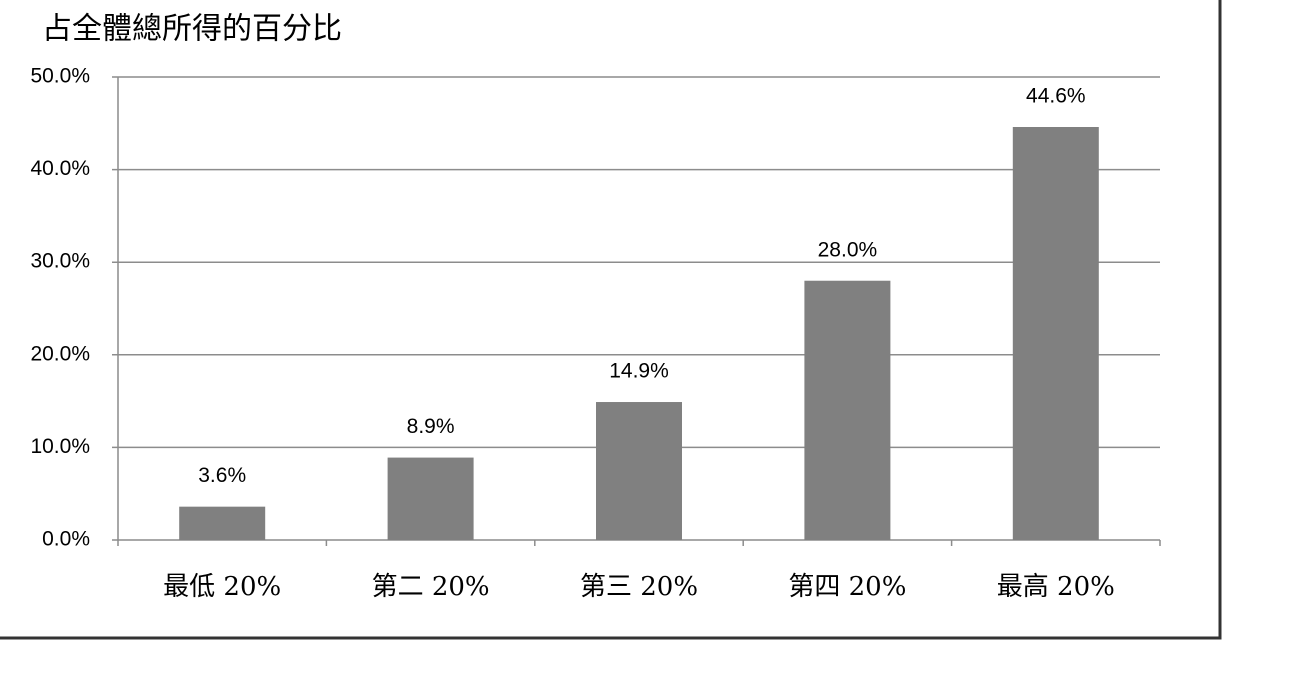 This screenshot has height=690, width=1304. Describe the element at coordinates (847, 587) in the screenshot. I see `x-tick-label: 第四 20%` at that location.